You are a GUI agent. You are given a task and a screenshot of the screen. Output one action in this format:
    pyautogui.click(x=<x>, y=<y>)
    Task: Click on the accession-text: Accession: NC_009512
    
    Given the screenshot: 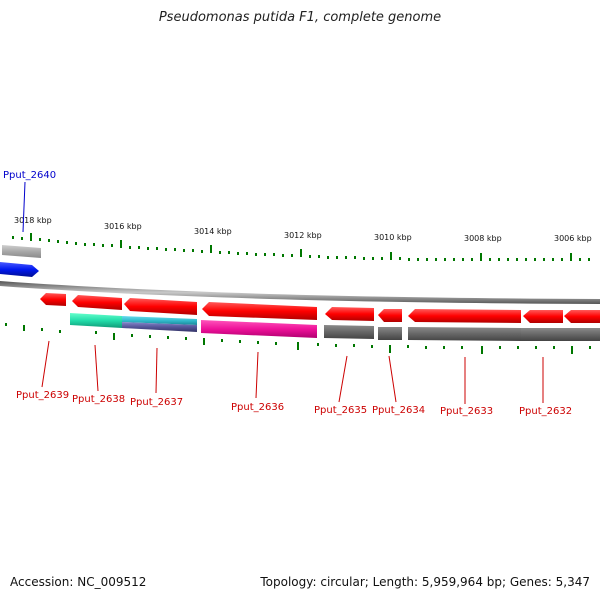 What is the action you would take?
    pyautogui.click(x=78, y=582)
    